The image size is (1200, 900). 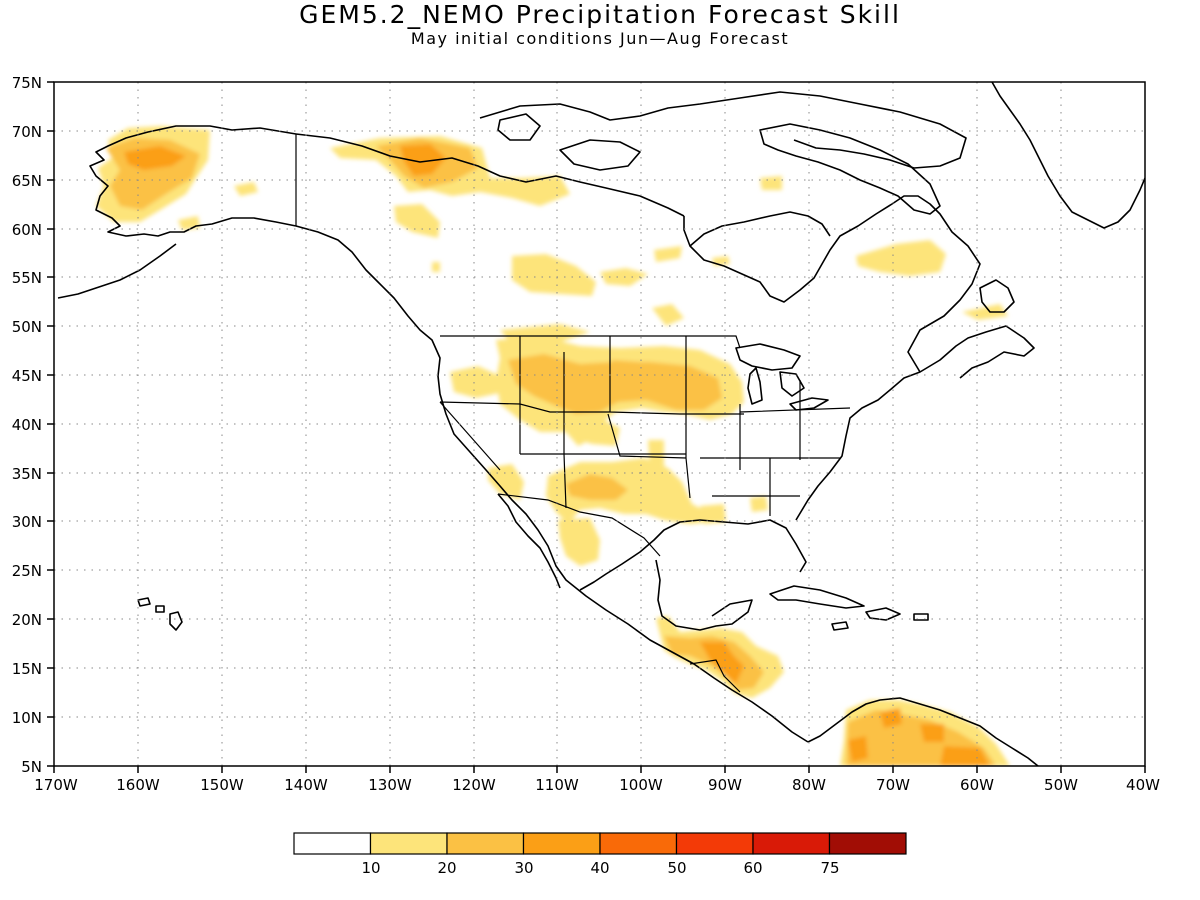 What do you see at coordinates (27, 571) in the screenshot?
I see `lat-label: 25N` at bounding box center [27, 571].